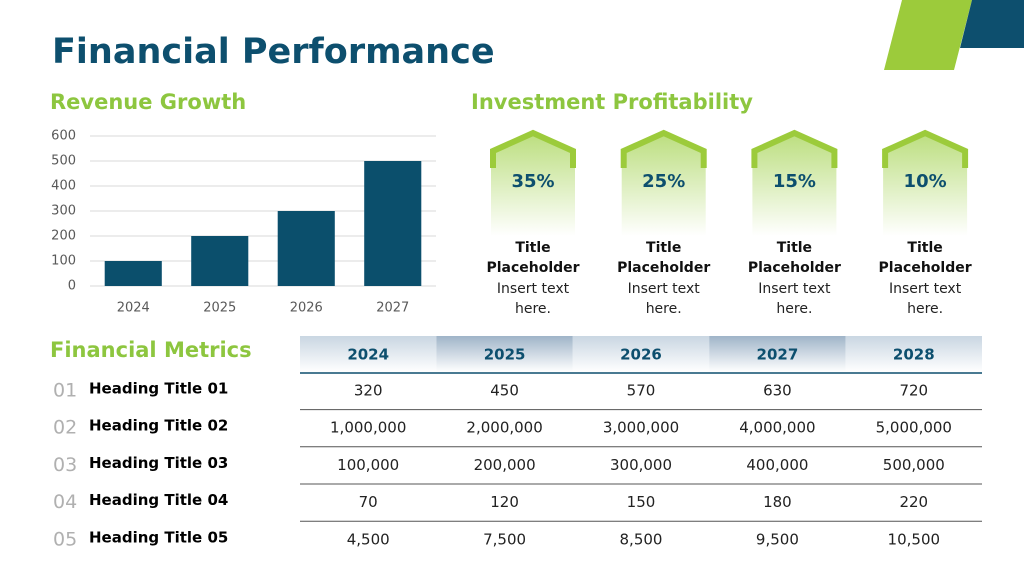 Image resolution: width=1024 pixels, height=576 pixels. I want to click on cell: 8,500, so click(641, 539).